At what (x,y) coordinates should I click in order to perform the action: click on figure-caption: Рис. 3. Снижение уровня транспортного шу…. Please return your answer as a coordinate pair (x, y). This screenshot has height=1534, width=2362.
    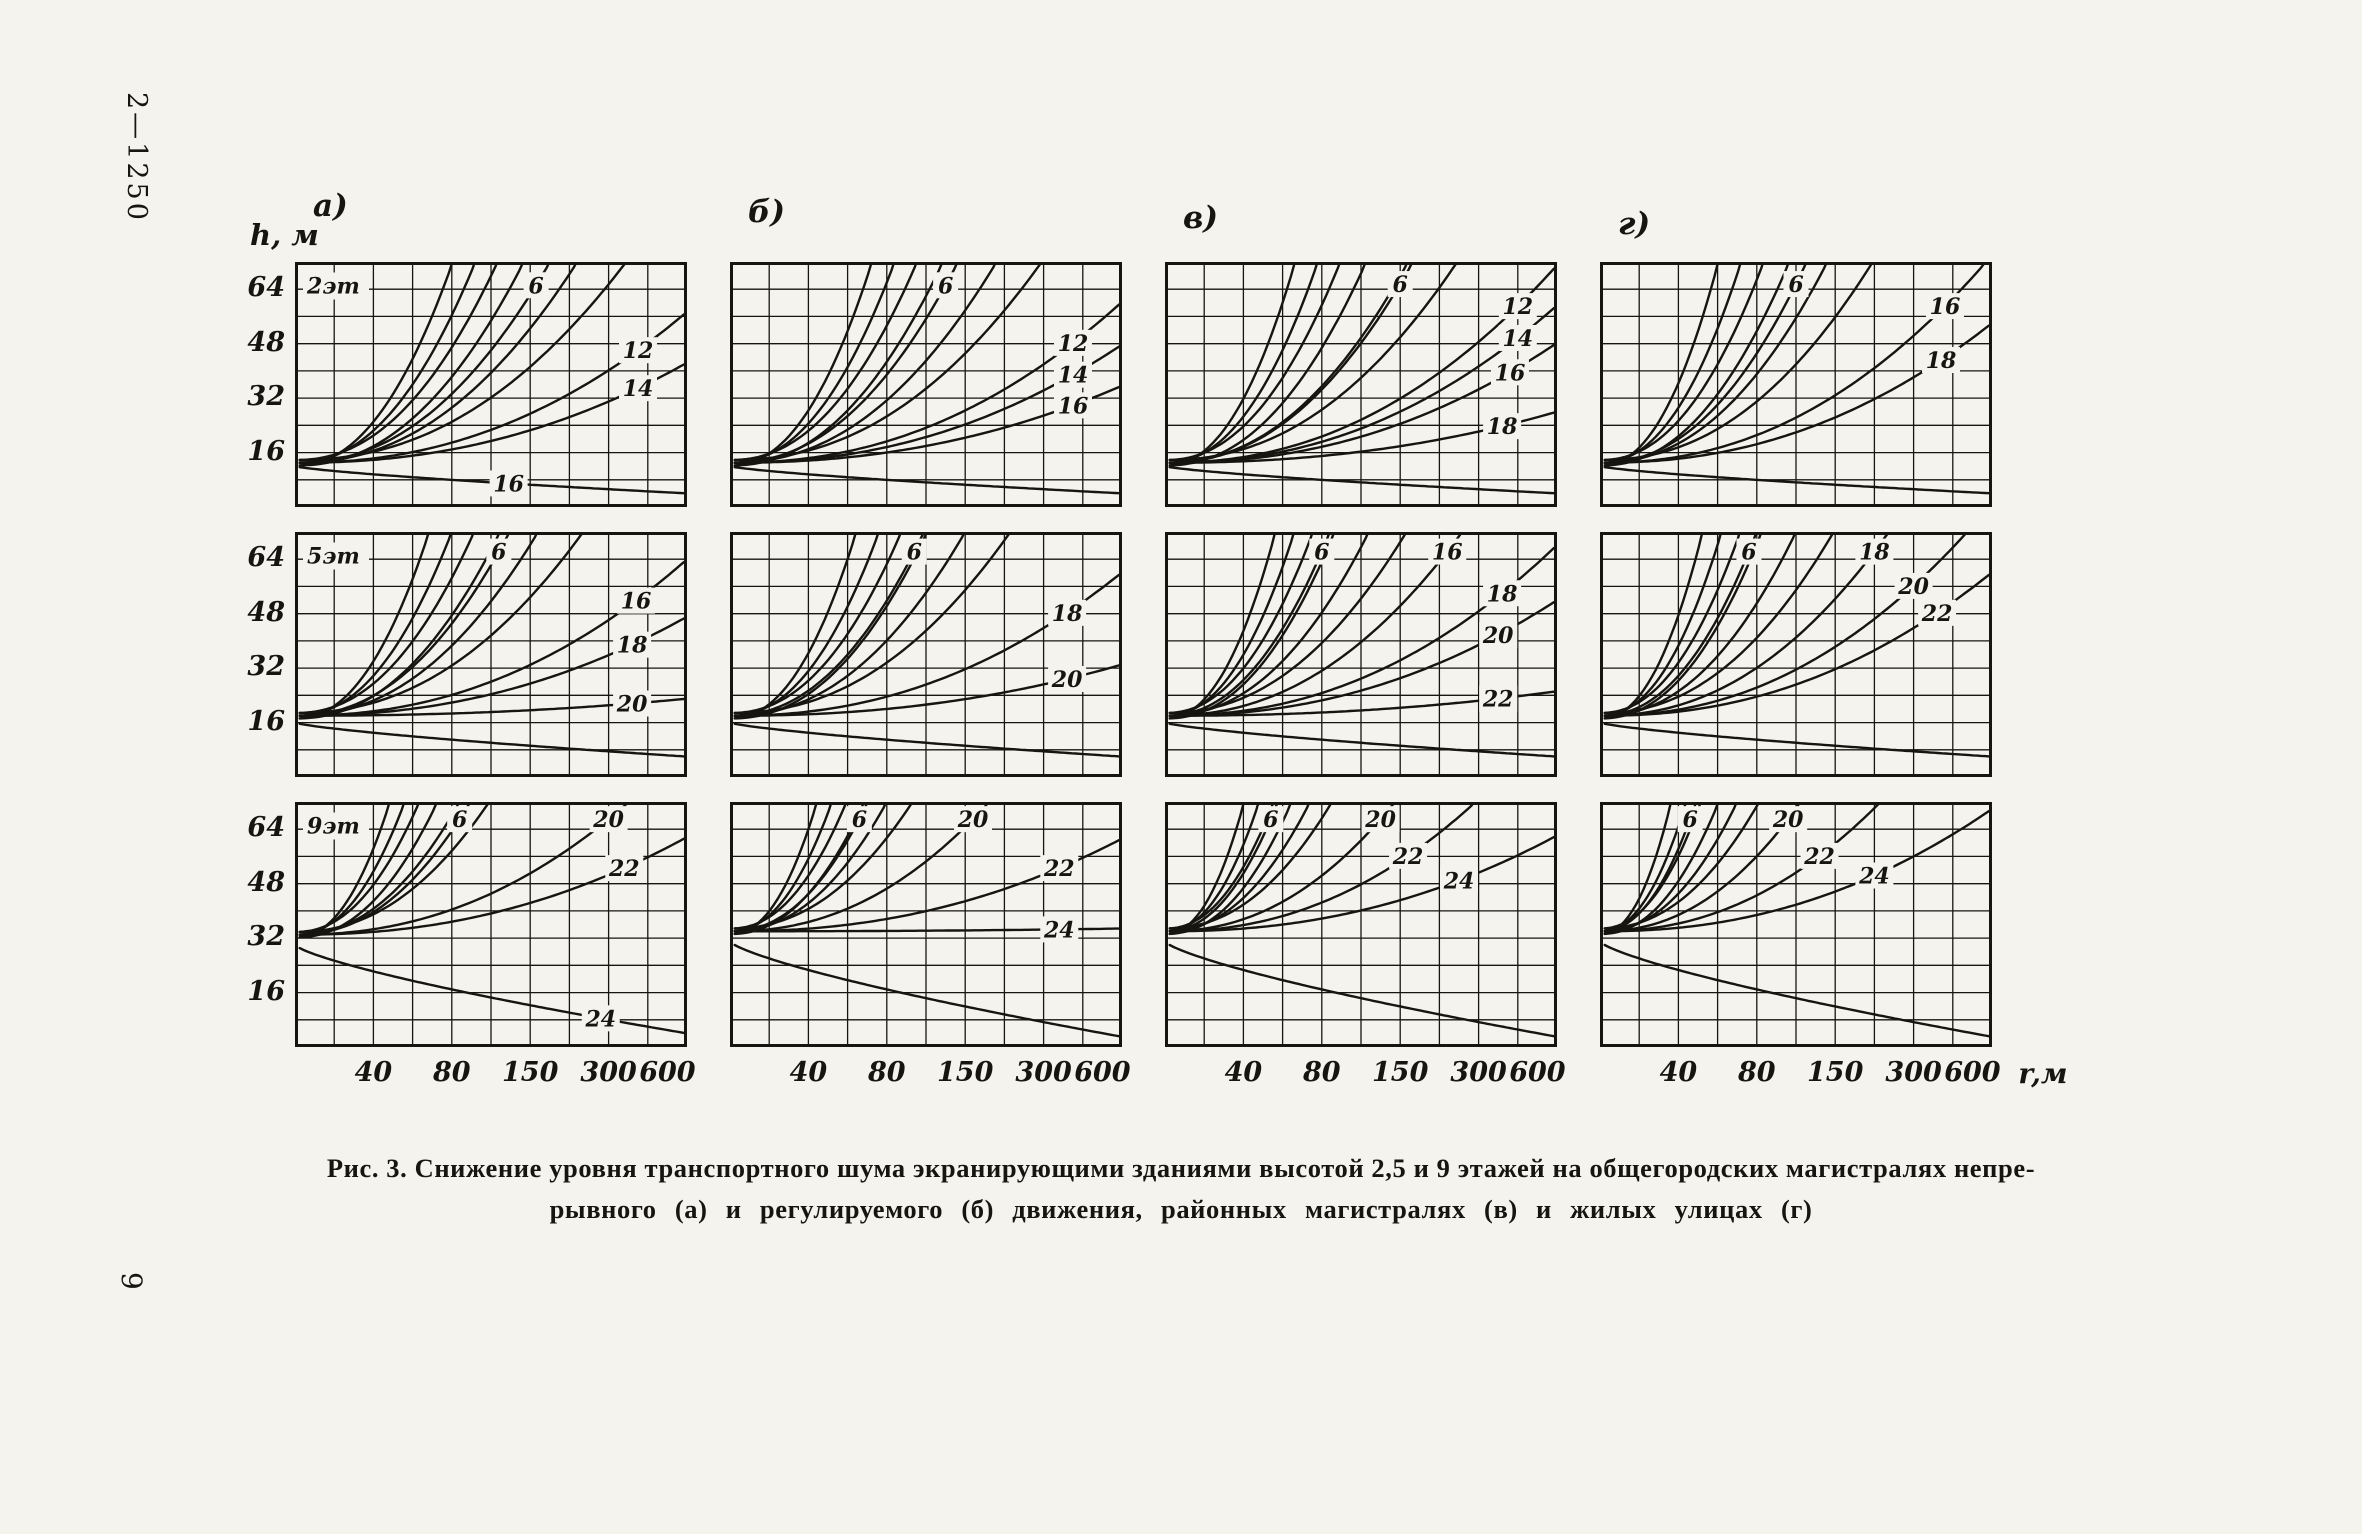
    Looking at the image, I should click on (1181, 1189).